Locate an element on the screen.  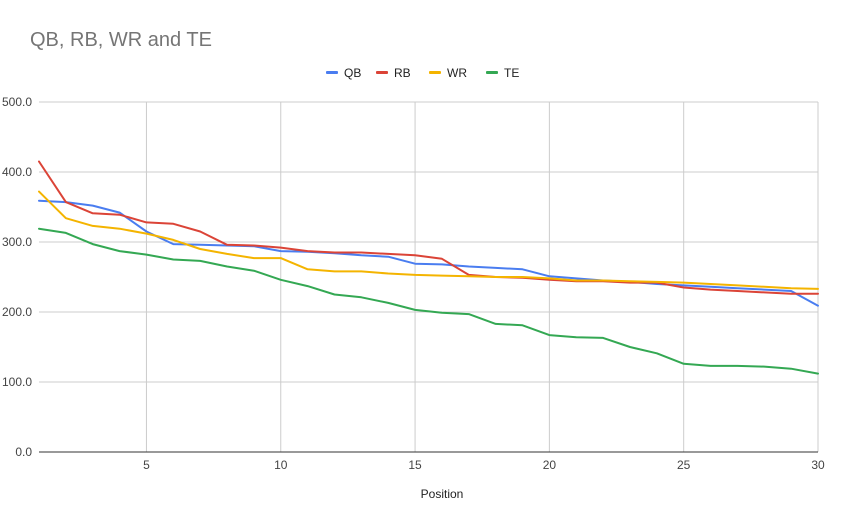
legend-item-te: TE is located at coordinates (502, 73).